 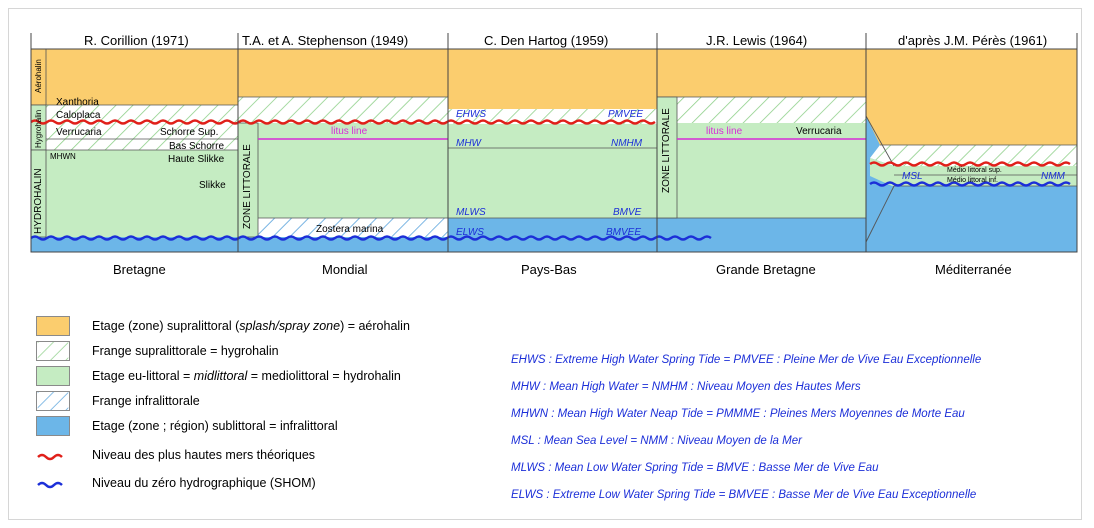 I want to click on legend-item-frange-infralittorale: Frange infralittorale, so click(x=118, y=401).